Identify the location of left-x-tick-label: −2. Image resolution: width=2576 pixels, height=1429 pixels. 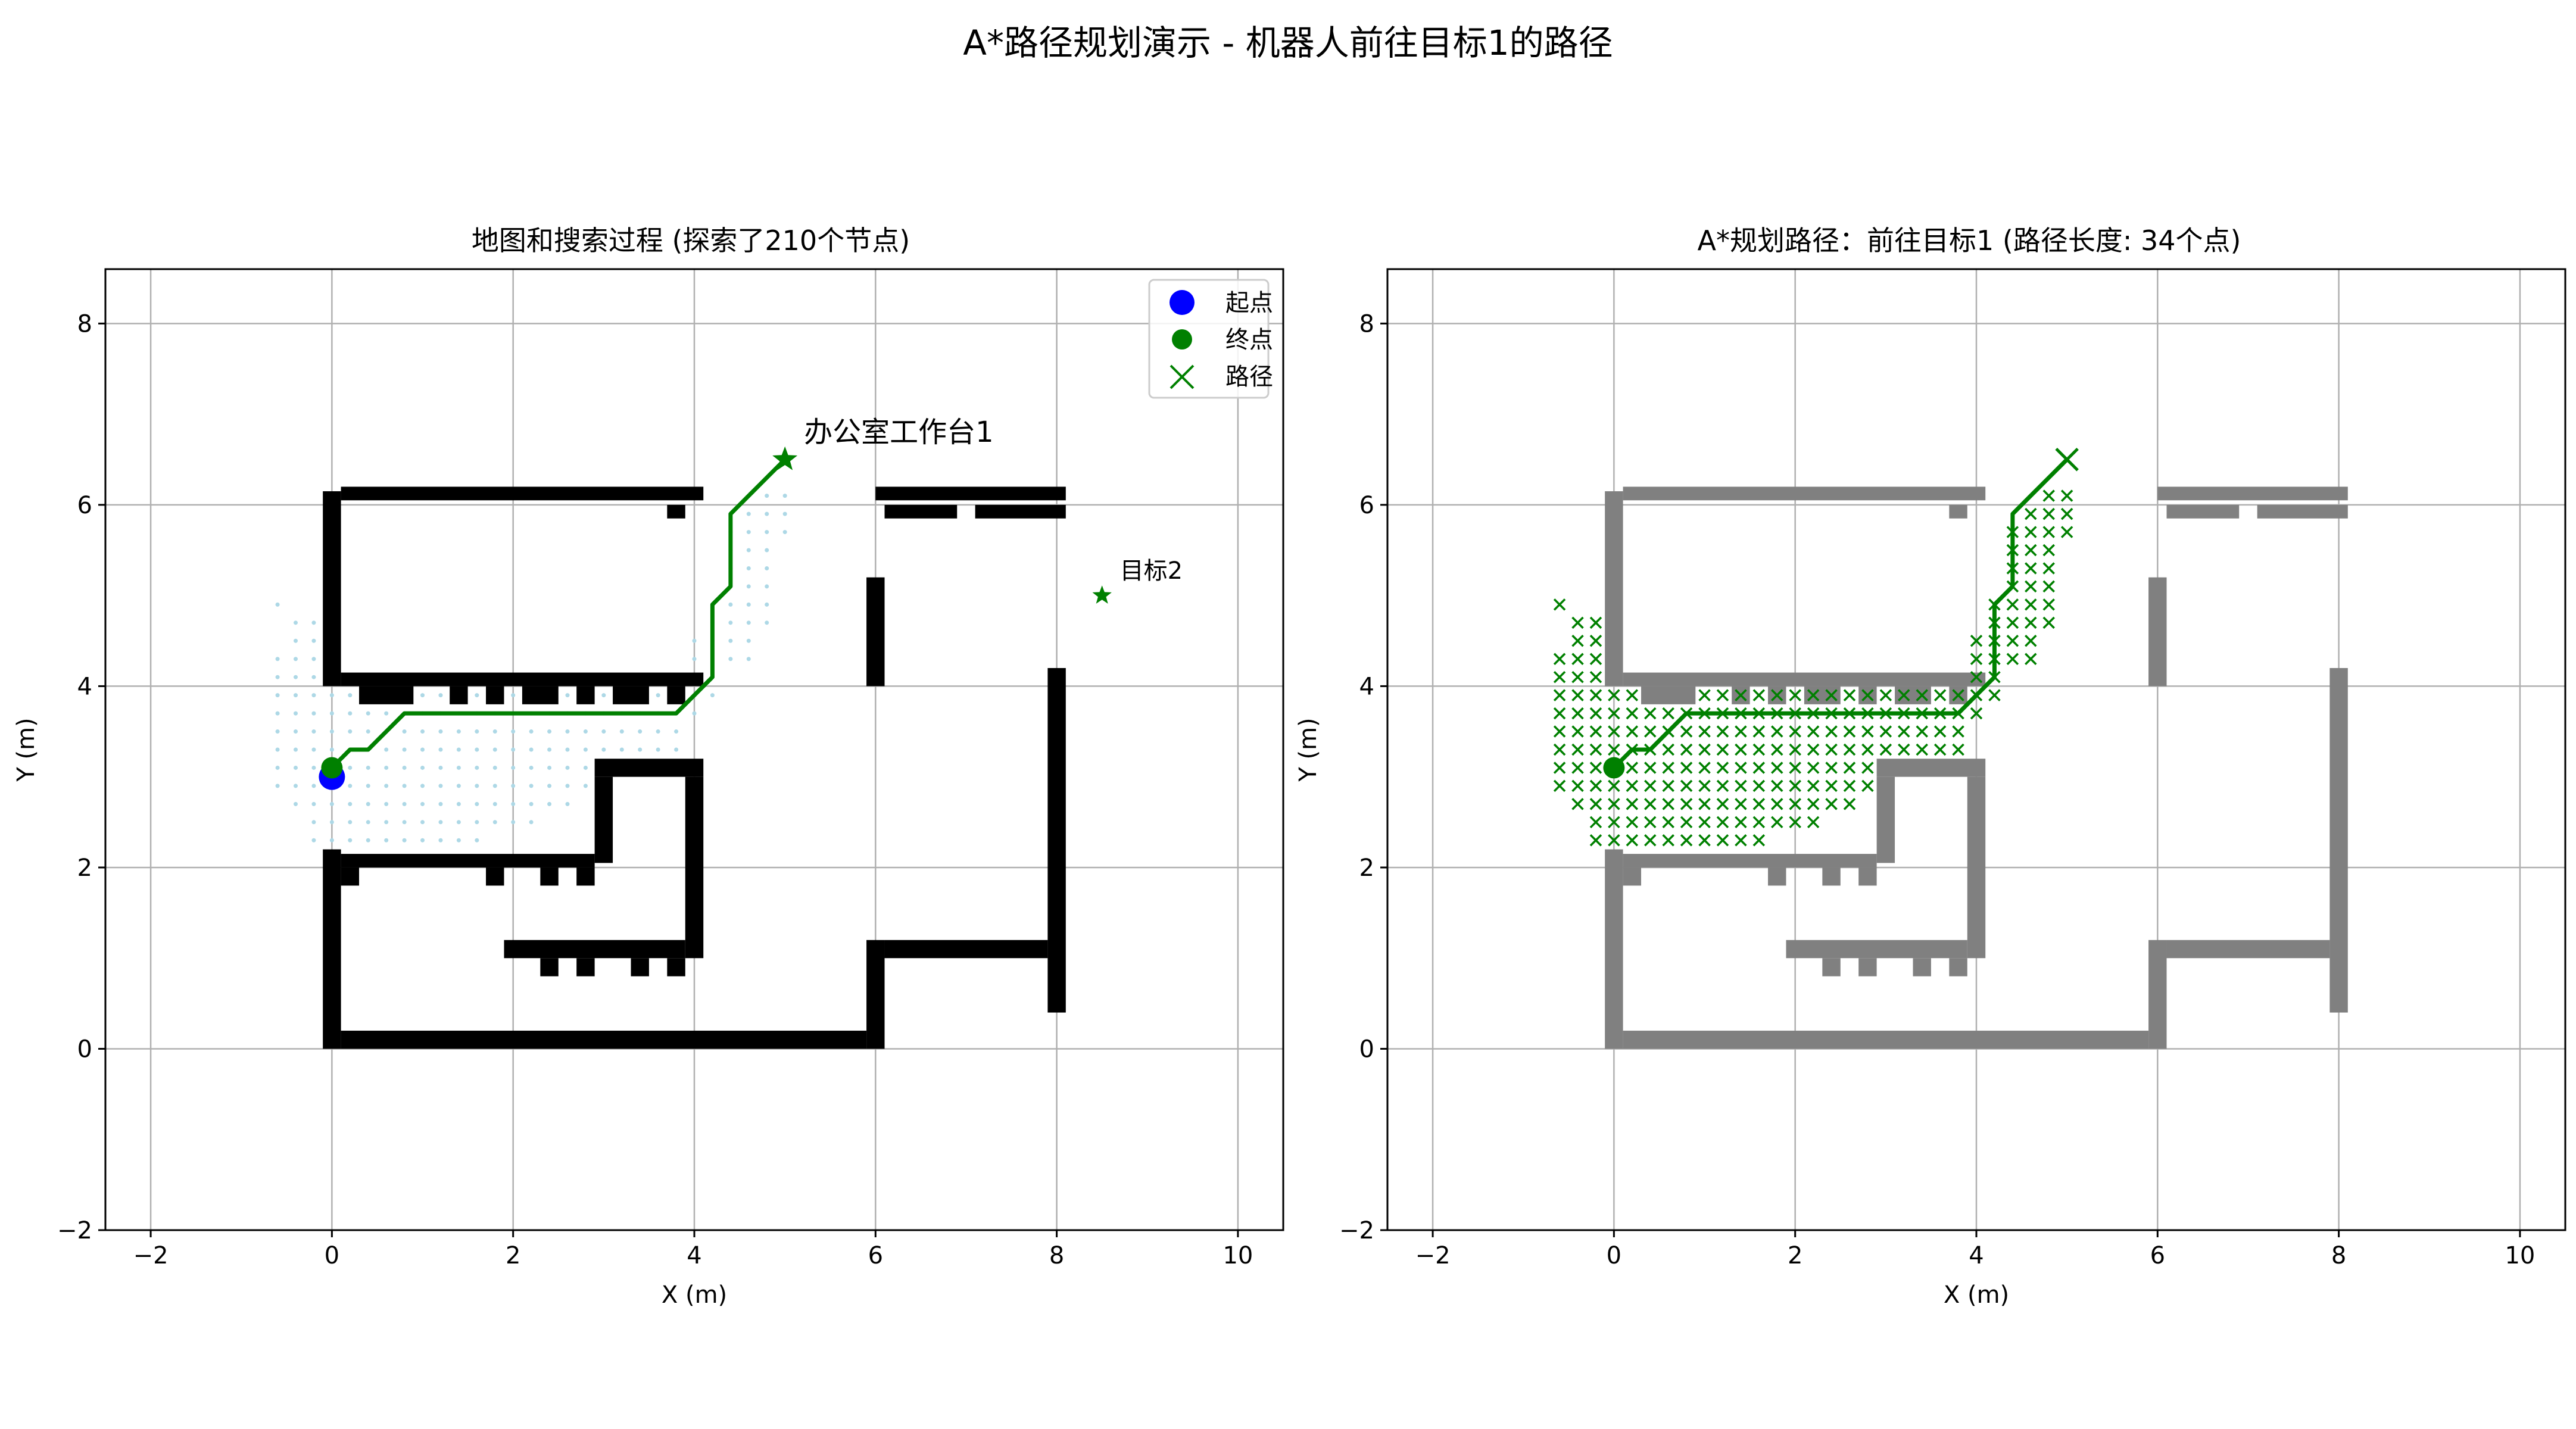
(151, 1256).